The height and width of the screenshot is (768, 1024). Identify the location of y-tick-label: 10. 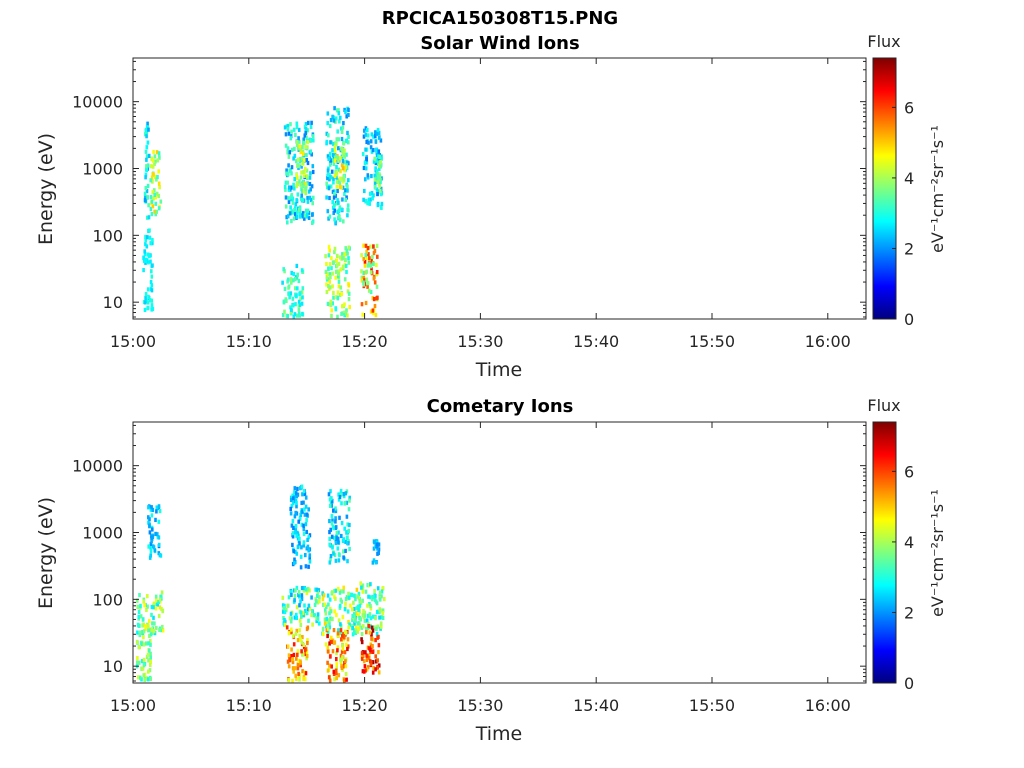
(113, 666).